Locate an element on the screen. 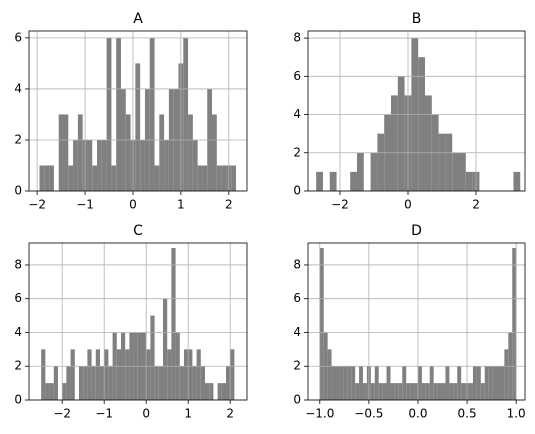  axes-frame is located at coordinates (416, 321).